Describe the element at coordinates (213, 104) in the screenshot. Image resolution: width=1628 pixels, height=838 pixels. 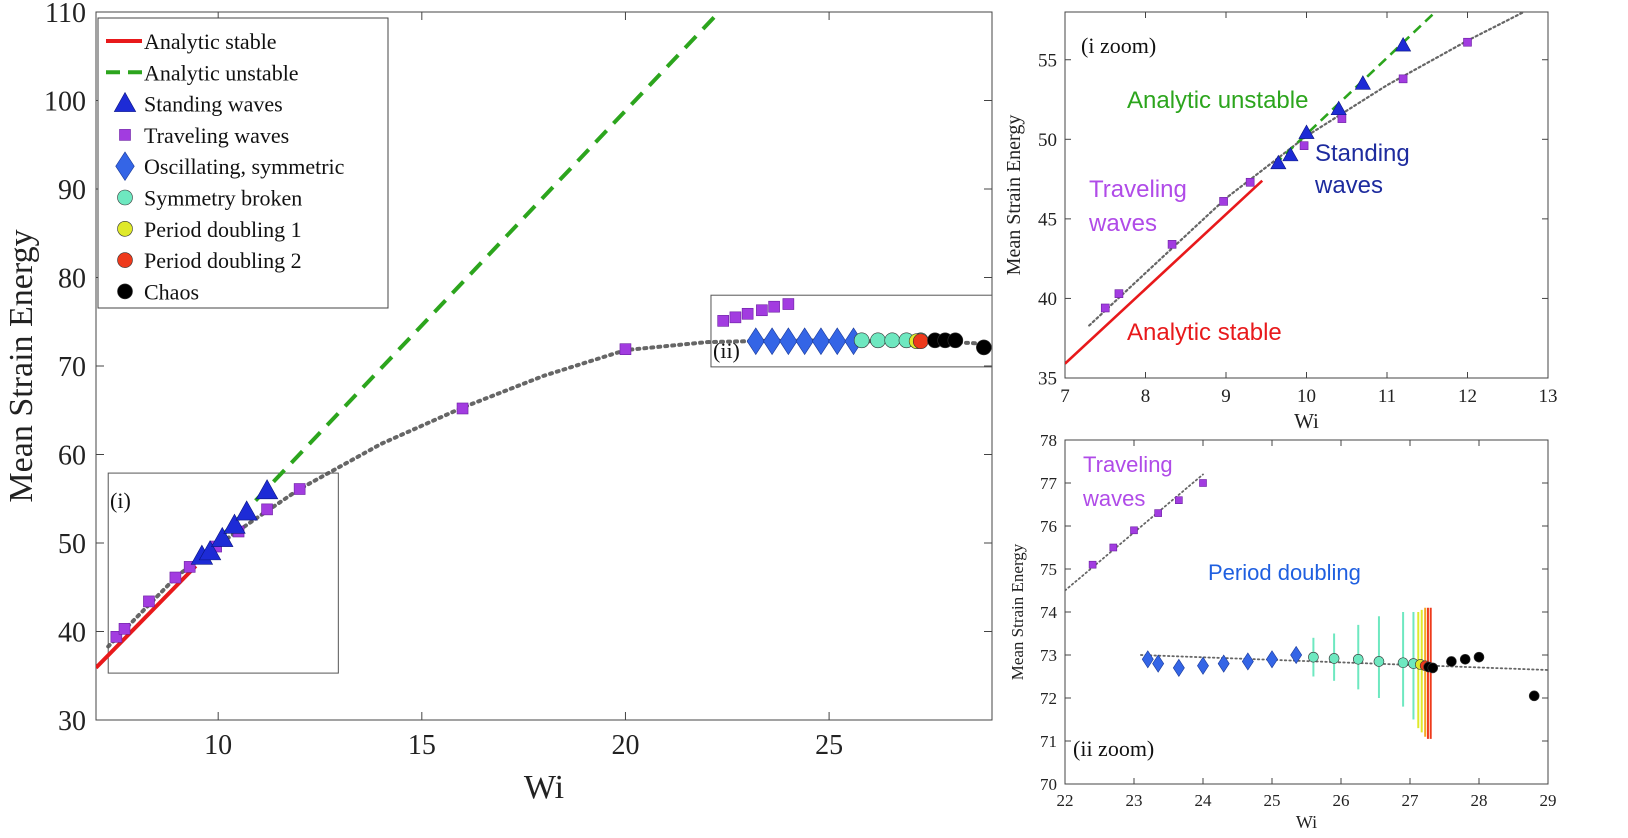
I see `legend-label-standing-waves: Standing waves` at that location.